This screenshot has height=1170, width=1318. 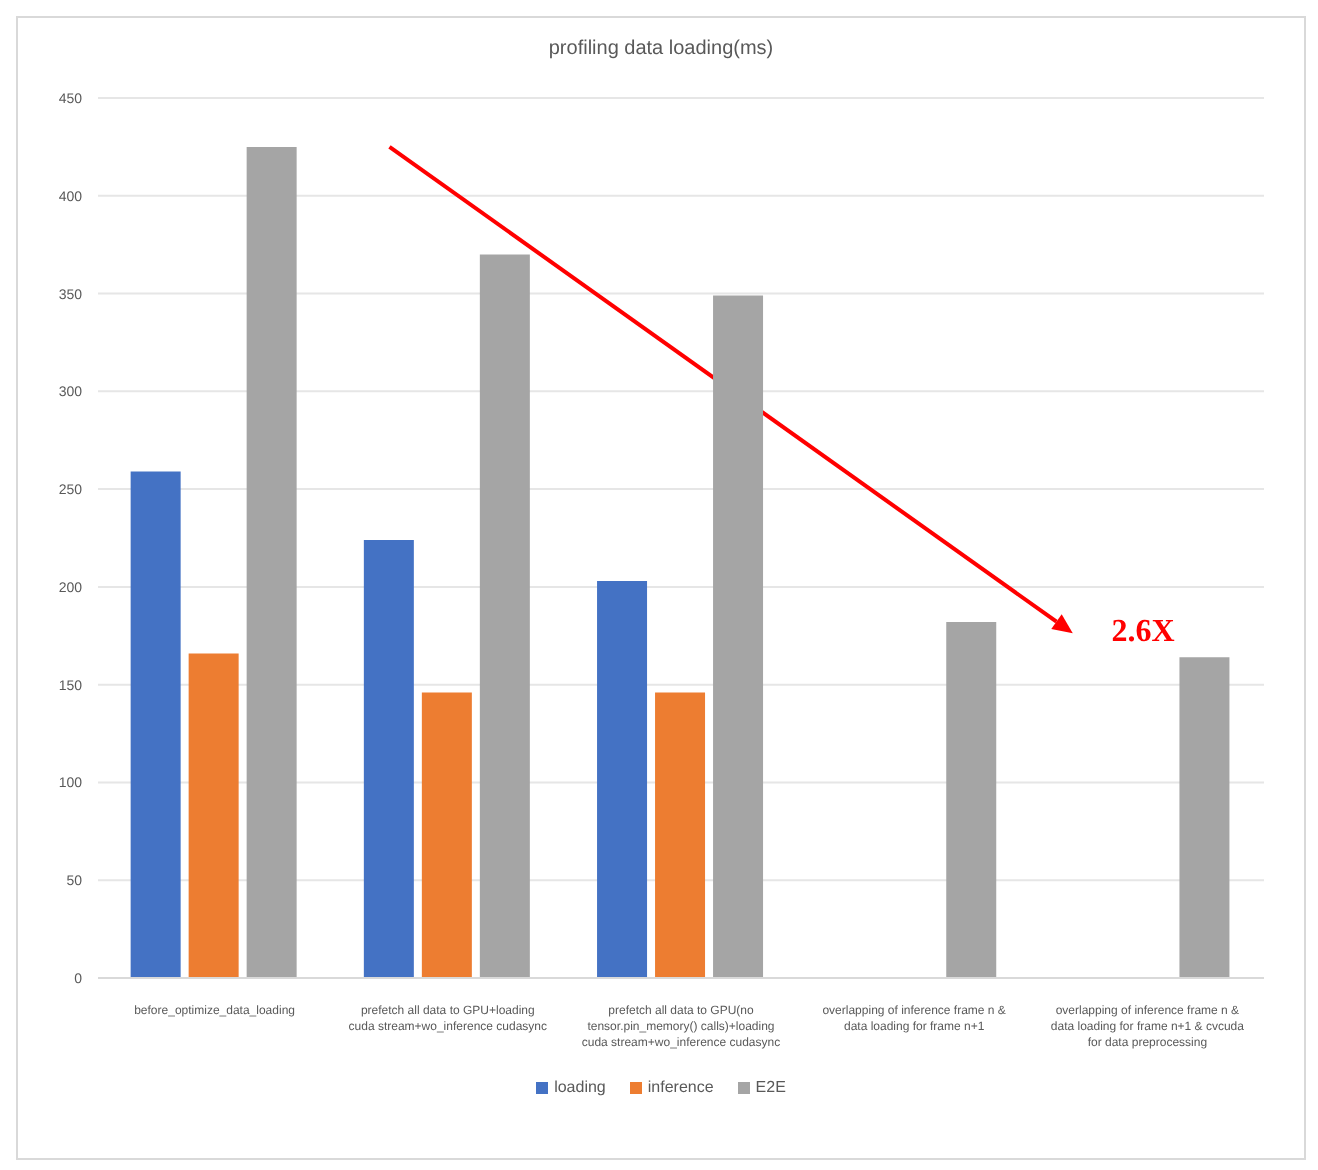 What do you see at coordinates (679, 1087) in the screenshot?
I see `legend-label: inference` at bounding box center [679, 1087].